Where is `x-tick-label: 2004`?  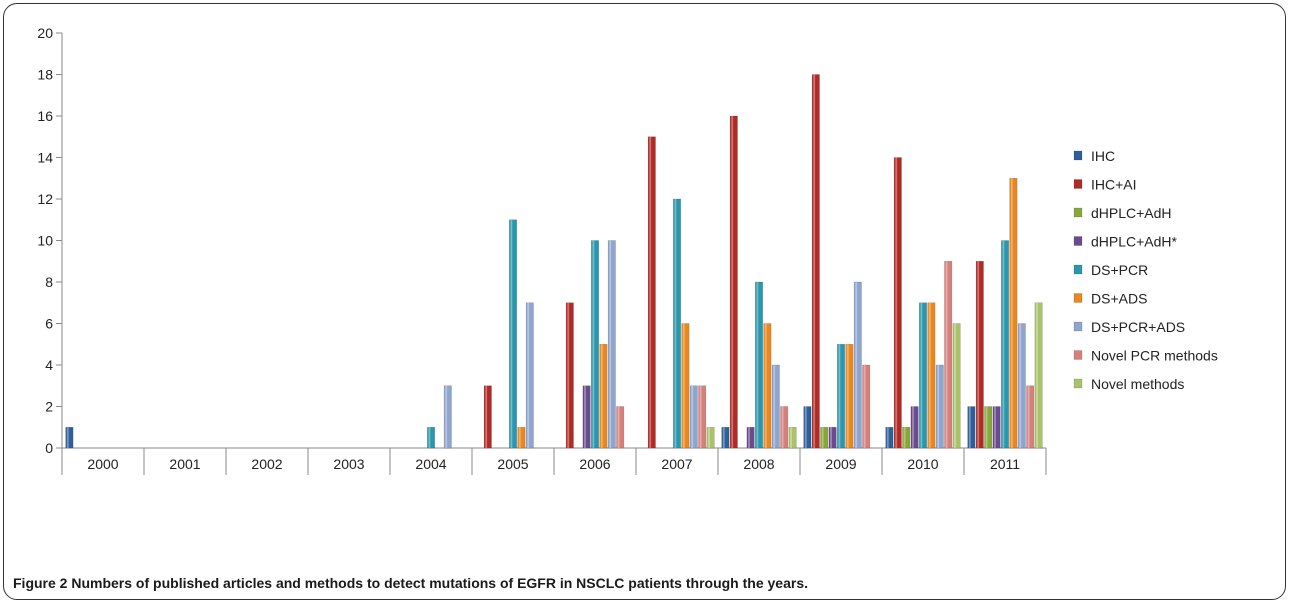
x-tick-label: 2004 is located at coordinates (430, 464).